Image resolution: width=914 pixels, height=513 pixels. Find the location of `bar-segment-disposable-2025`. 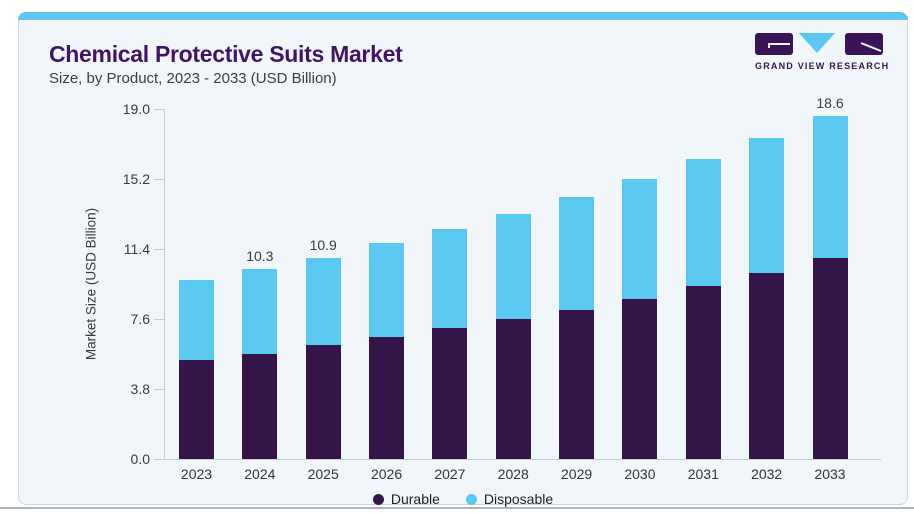

bar-segment-disposable-2025 is located at coordinates (323, 301).